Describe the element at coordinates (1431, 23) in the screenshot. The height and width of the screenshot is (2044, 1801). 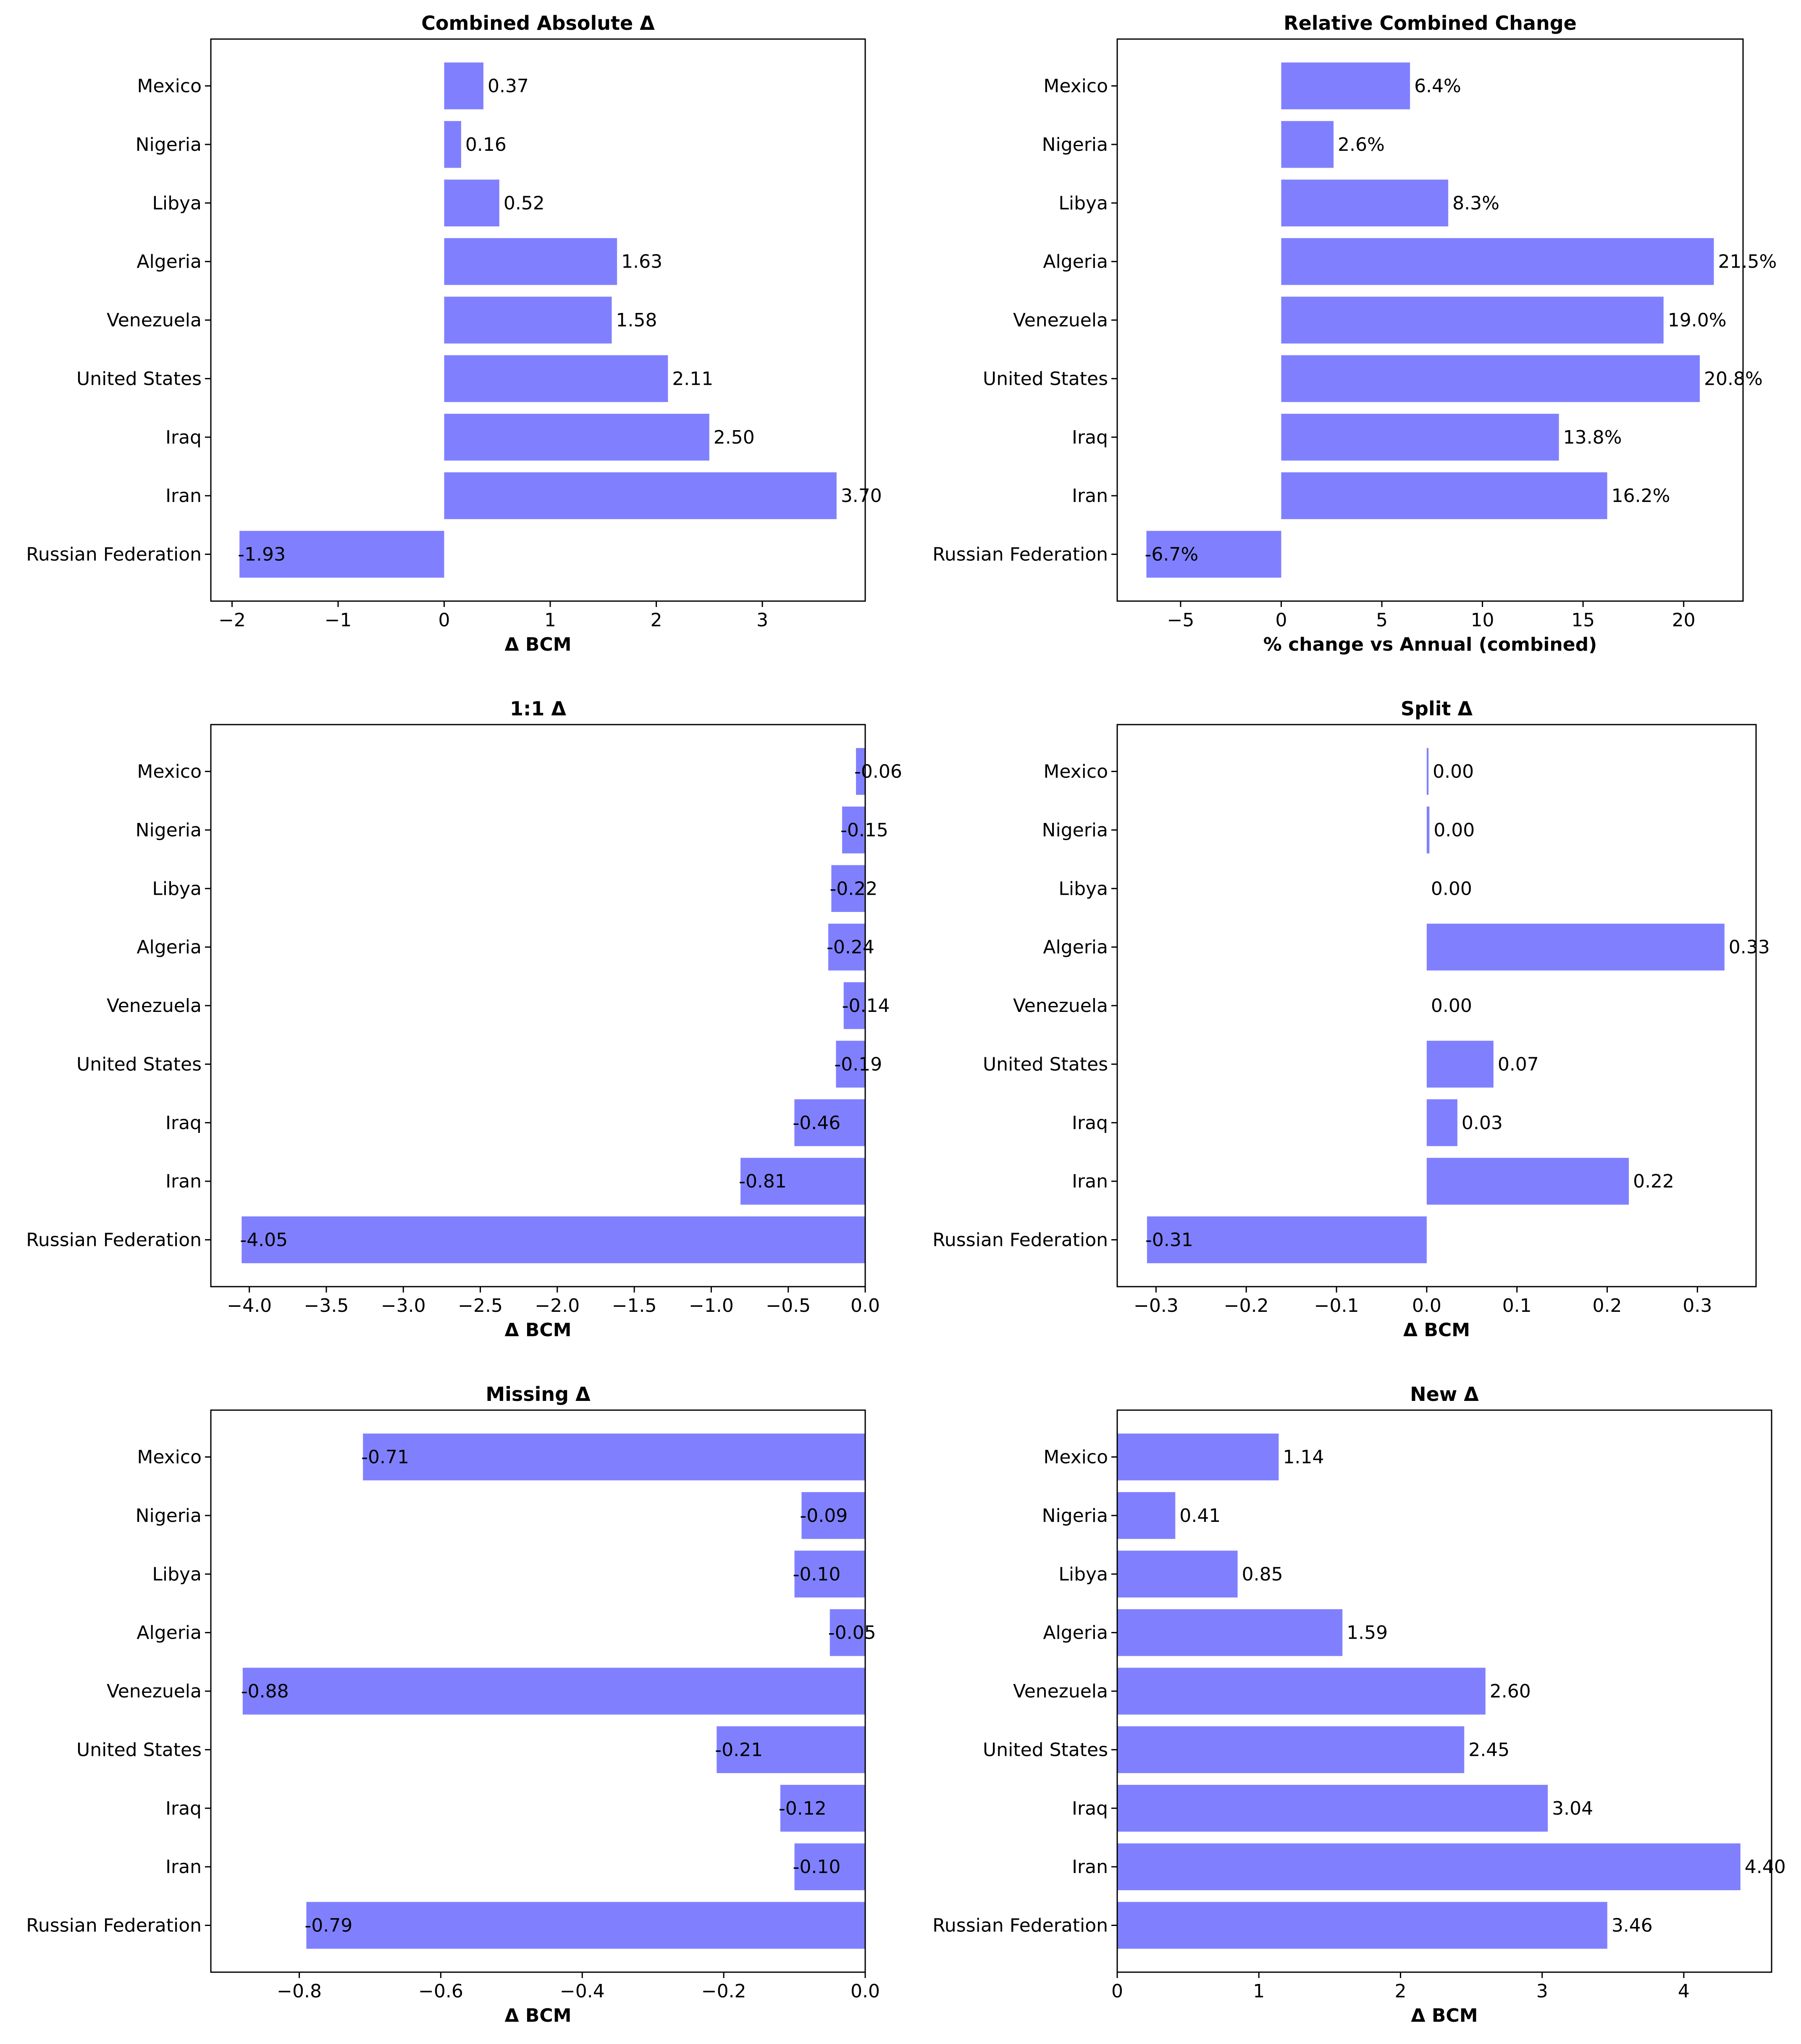
I see `chart-title: Relative Combined Change` at that location.